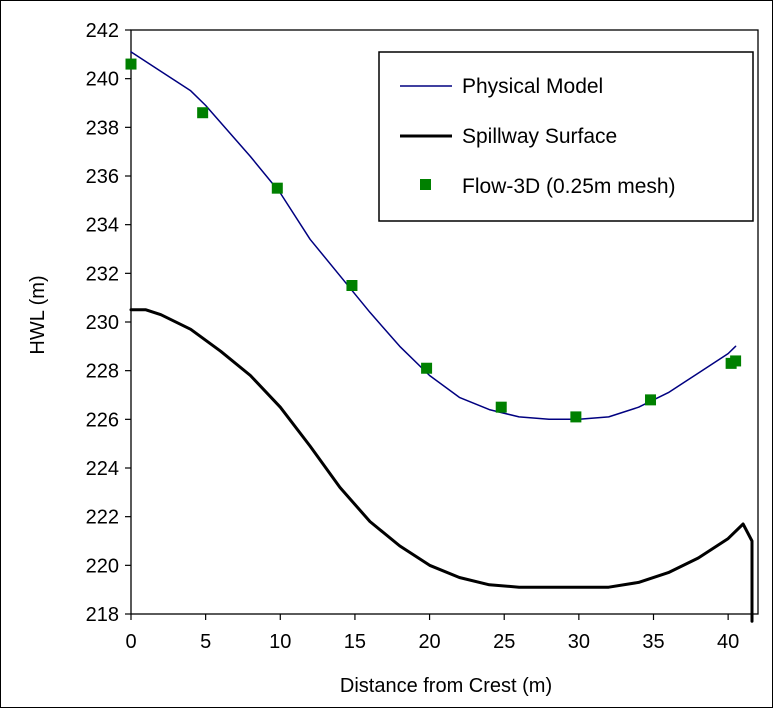  I want to click on y-tick-label: 232, so click(102, 274).